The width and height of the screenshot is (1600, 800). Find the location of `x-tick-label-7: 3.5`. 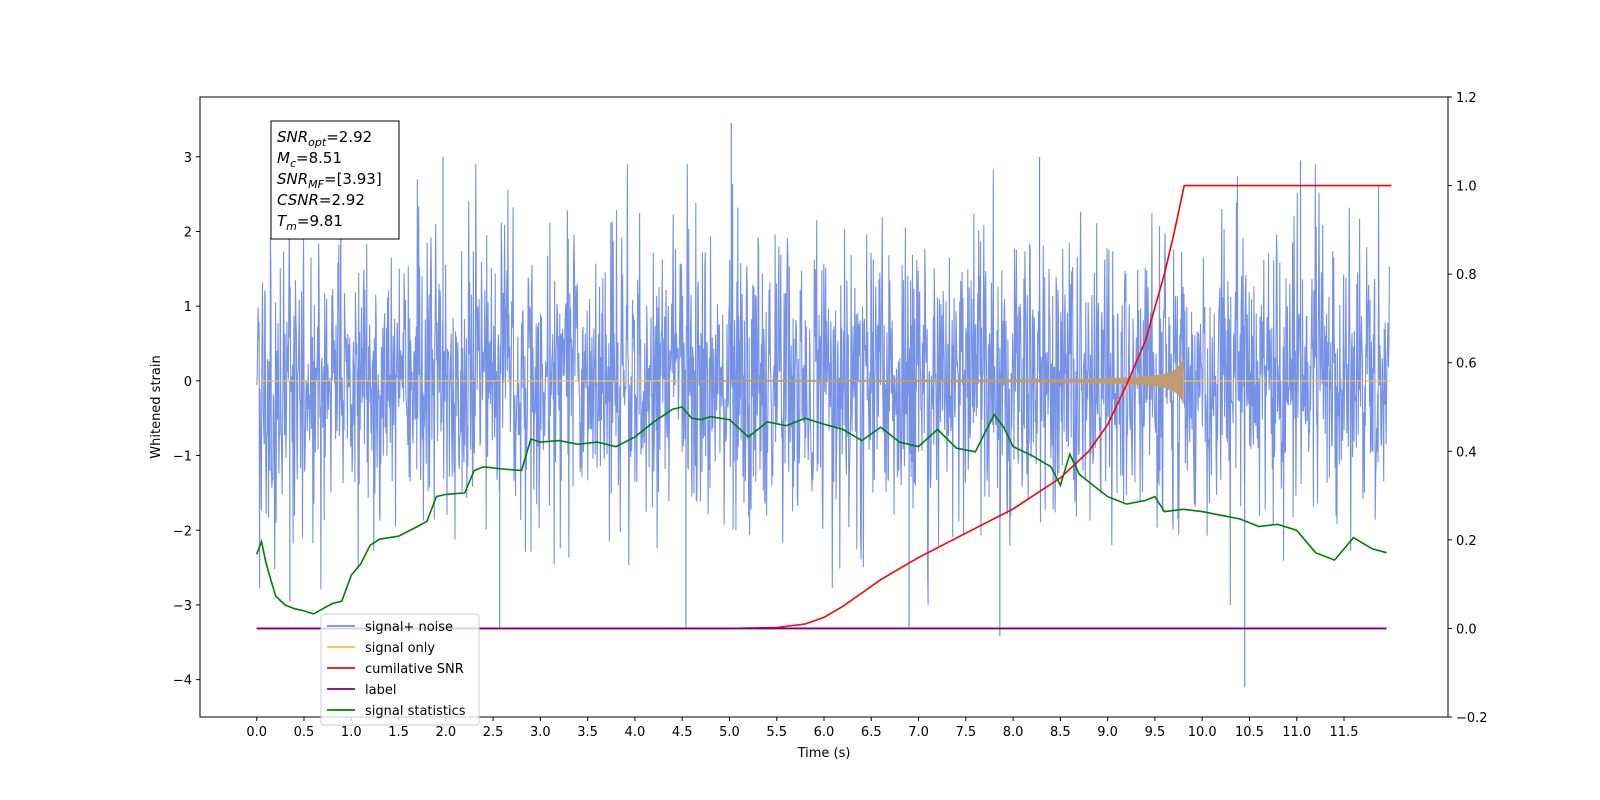

x-tick-label-7: 3.5 is located at coordinates (587, 732).